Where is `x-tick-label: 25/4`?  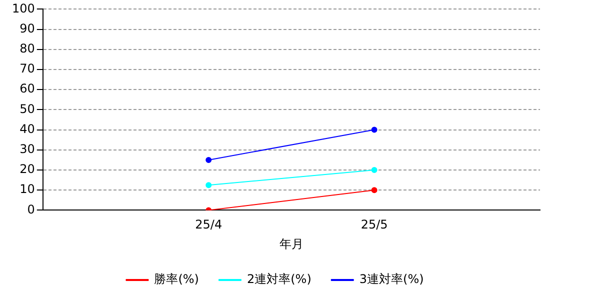
x-tick-label: 25/4 is located at coordinates (208, 225).